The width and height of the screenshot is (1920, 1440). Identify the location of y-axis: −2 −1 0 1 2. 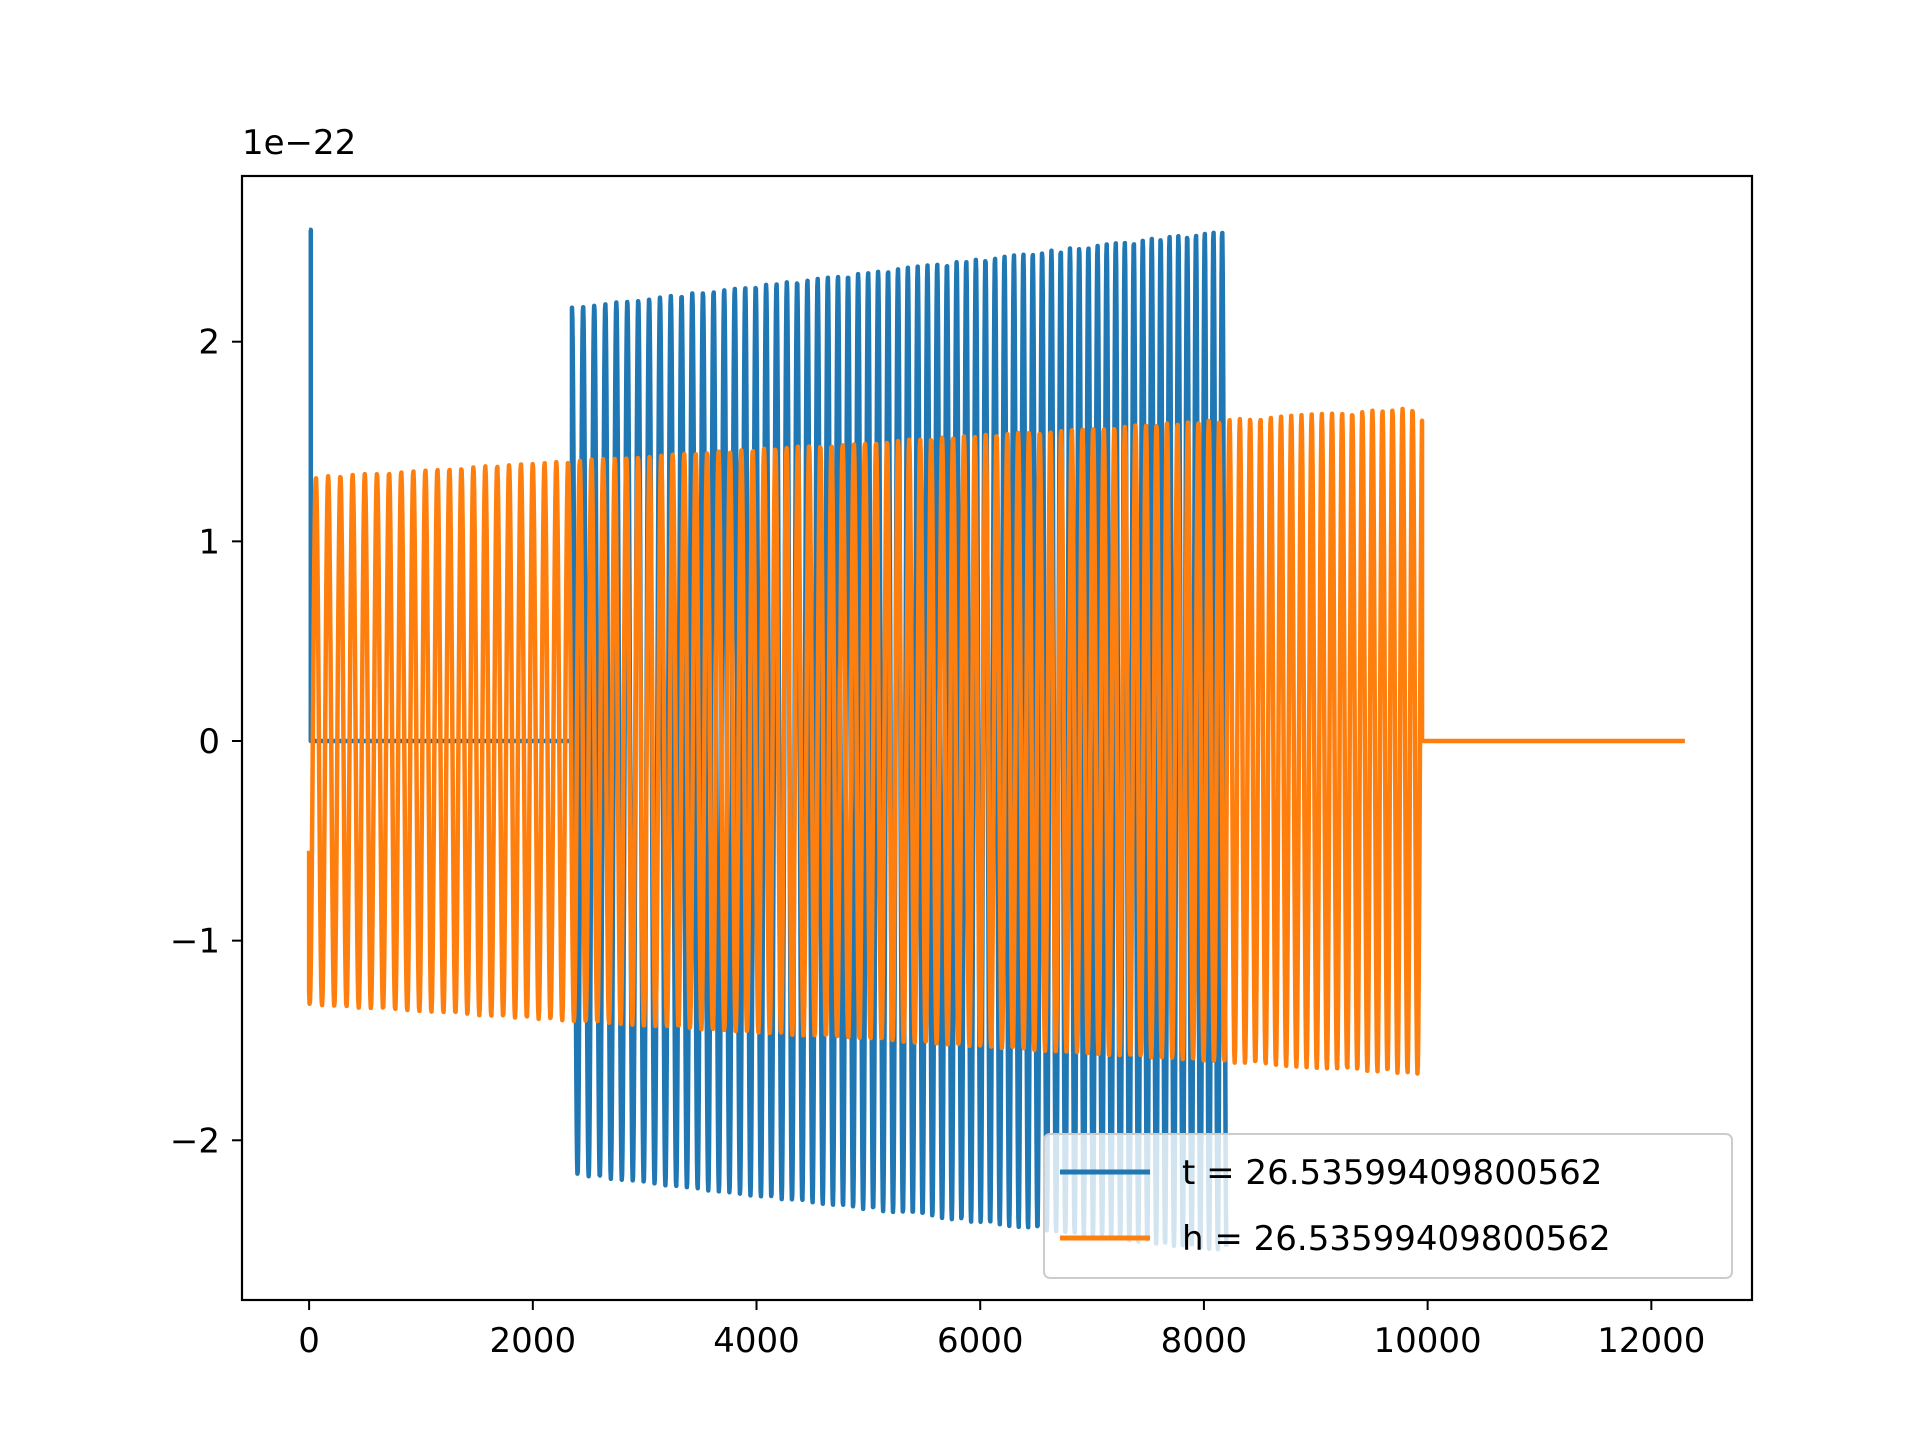
(206, 742).